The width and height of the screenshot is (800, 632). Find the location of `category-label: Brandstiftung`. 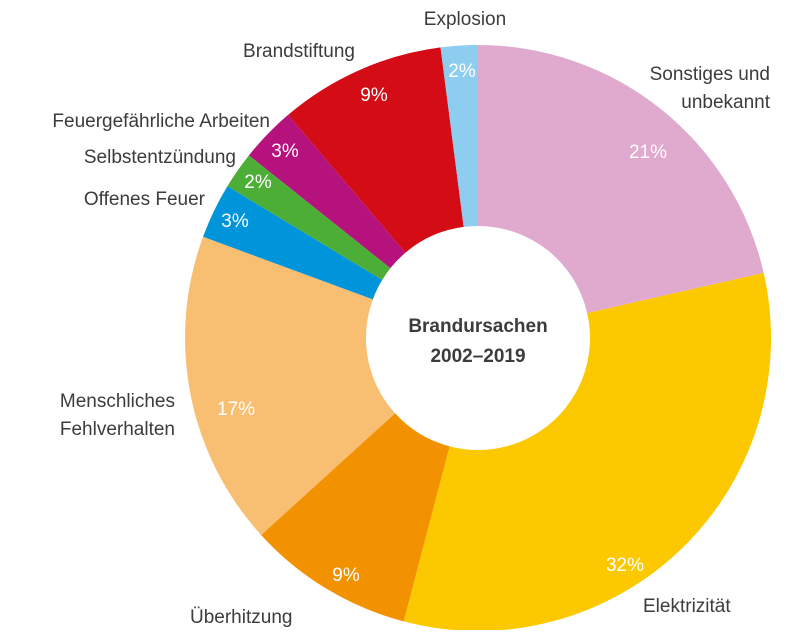

category-label: Brandstiftung is located at coordinates (299, 51).